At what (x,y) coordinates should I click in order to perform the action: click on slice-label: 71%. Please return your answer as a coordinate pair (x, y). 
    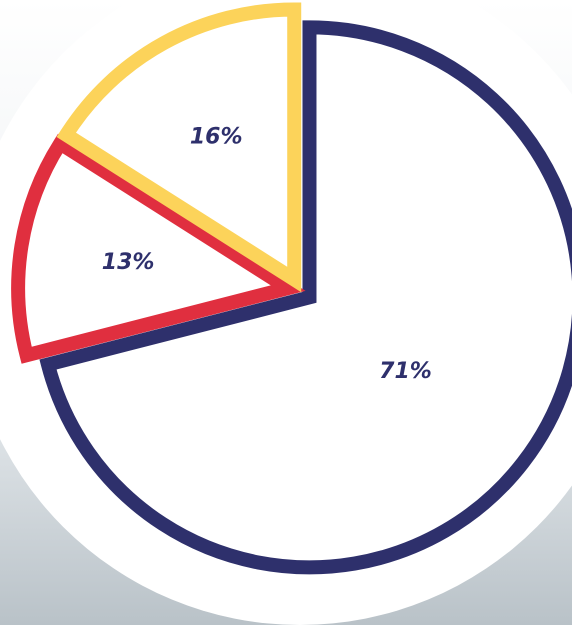
    Looking at the image, I should click on (405, 371).